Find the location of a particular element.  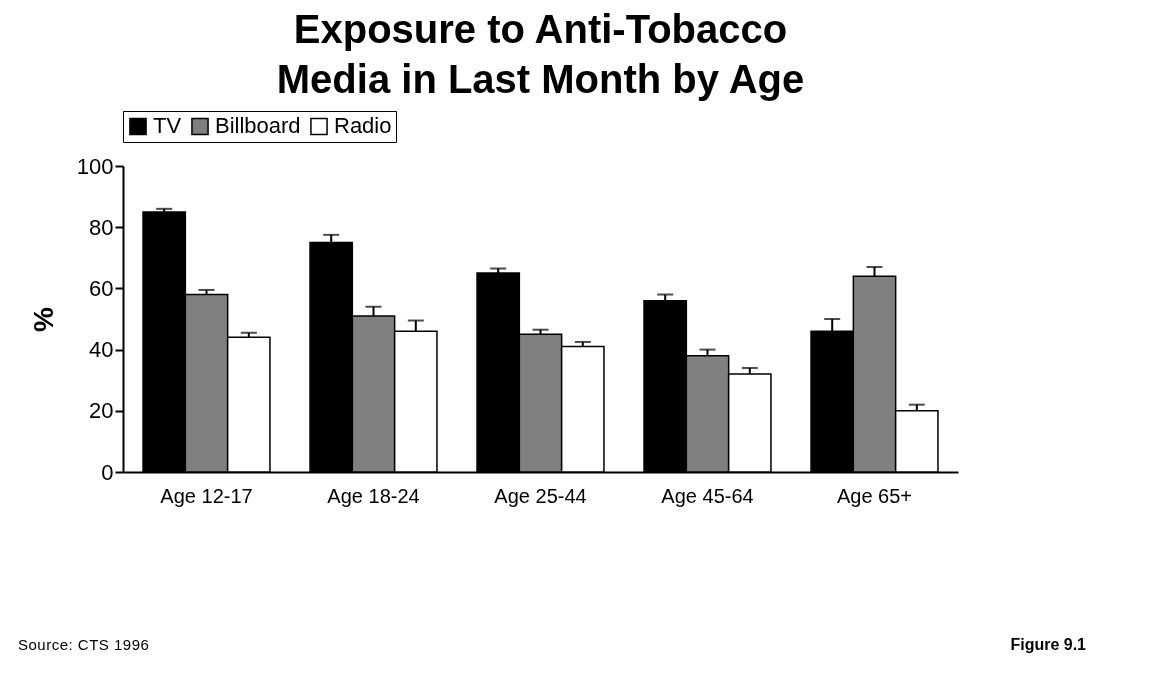

y-tick-label: 80 is located at coordinates (101, 227).